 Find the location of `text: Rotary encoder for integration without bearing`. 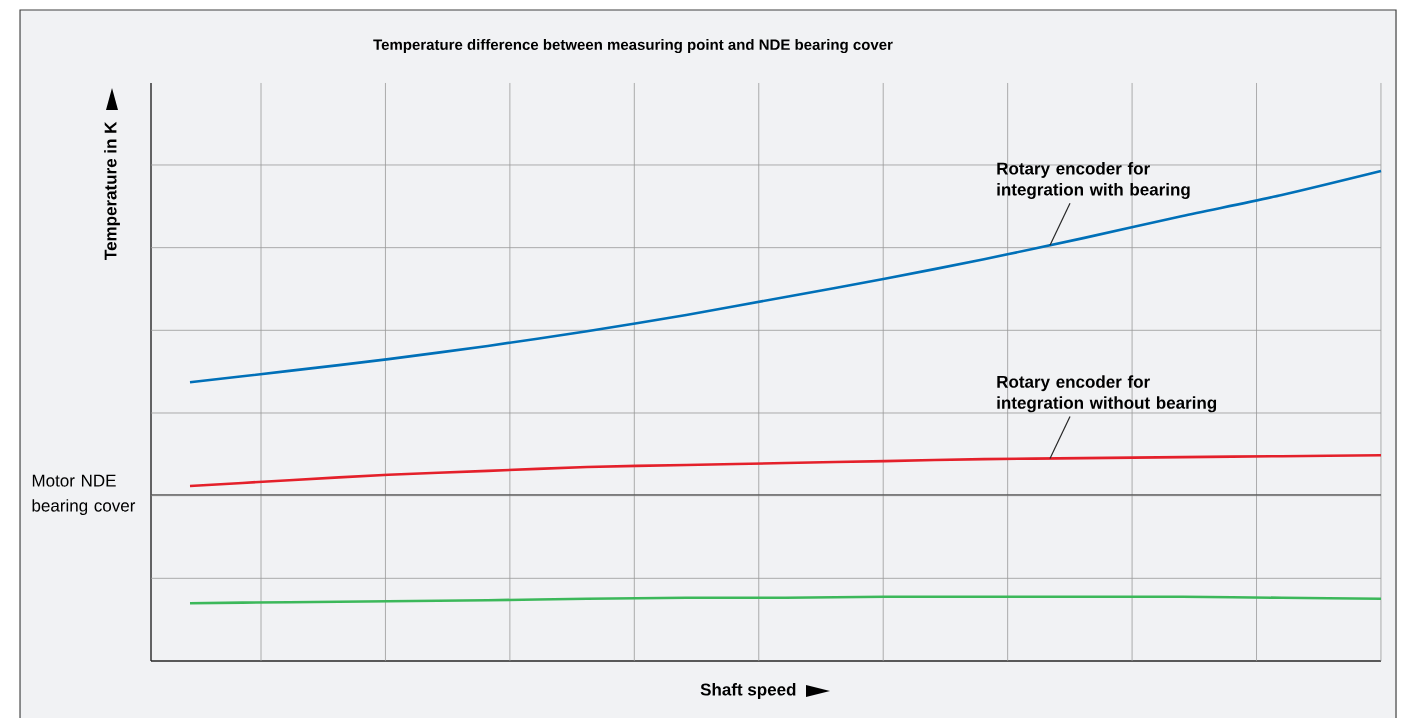

text: Rotary encoder for integration without bearing is located at coordinates (1107, 394).